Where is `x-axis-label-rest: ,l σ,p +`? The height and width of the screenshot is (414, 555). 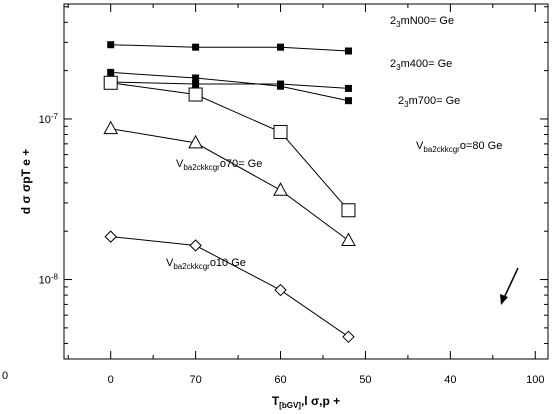
x-axis-label-rest: ,l σ,p + is located at coordinates (320, 401).